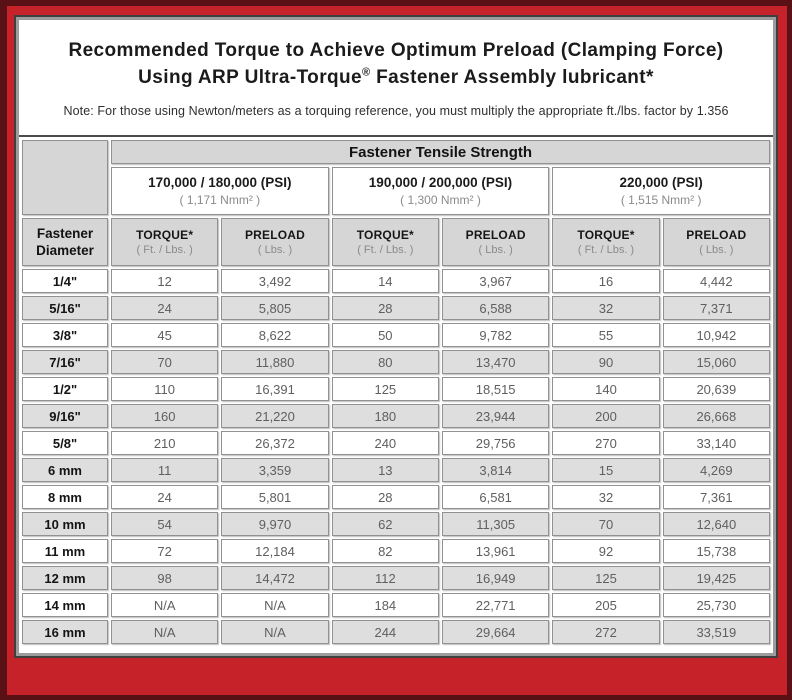 The width and height of the screenshot is (792, 700). Describe the element at coordinates (220, 191) in the screenshot. I see `psi-header-170-180: 170,000 / 180,000 (PSI) ( 1,171 Nmm² )` at that location.